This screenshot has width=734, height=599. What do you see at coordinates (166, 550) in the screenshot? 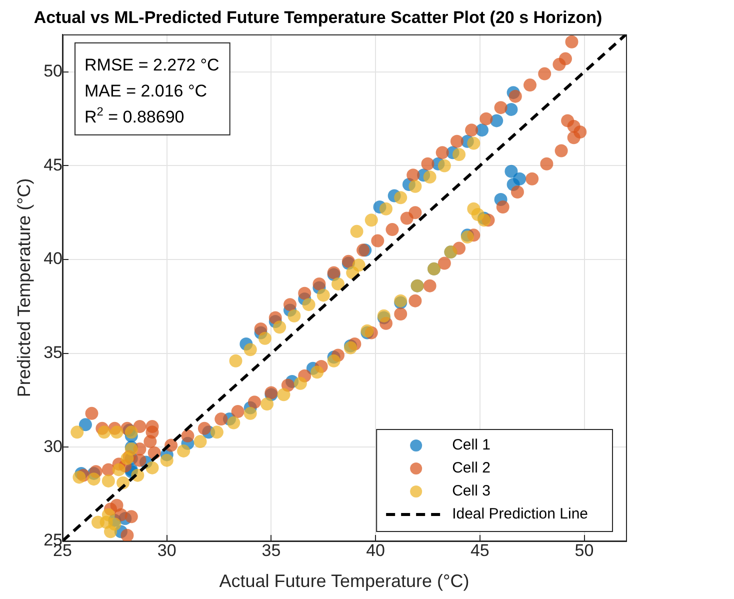
I see `x-tick-label: 30` at bounding box center [166, 550].